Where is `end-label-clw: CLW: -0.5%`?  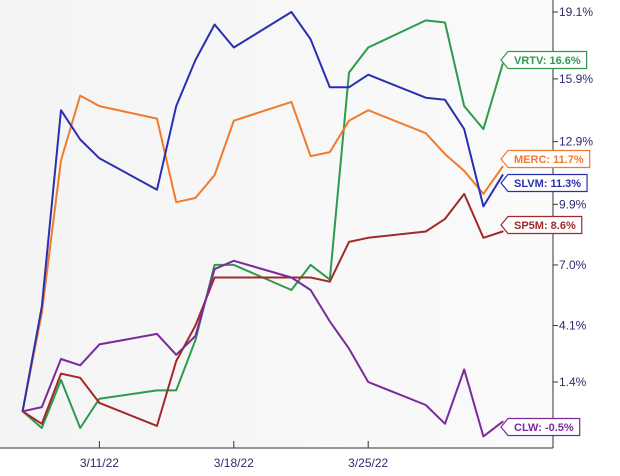 end-label-clw: CLW: -0.5% is located at coordinates (540, 427).